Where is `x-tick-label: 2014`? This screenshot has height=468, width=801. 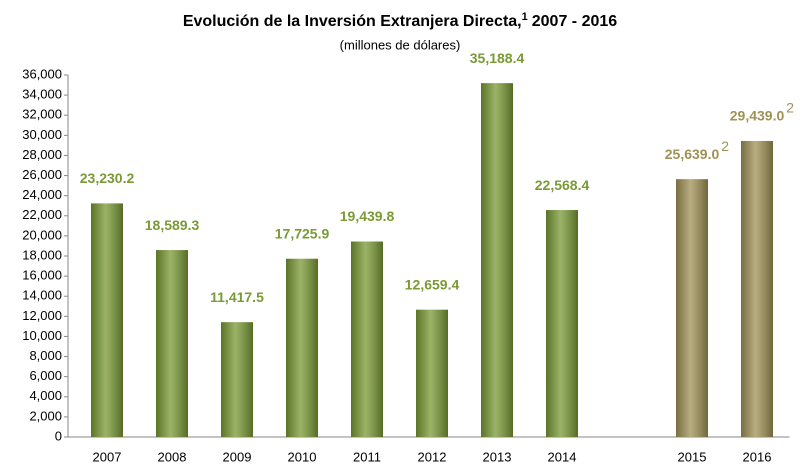
x-tick-label: 2014 is located at coordinates (562, 456).